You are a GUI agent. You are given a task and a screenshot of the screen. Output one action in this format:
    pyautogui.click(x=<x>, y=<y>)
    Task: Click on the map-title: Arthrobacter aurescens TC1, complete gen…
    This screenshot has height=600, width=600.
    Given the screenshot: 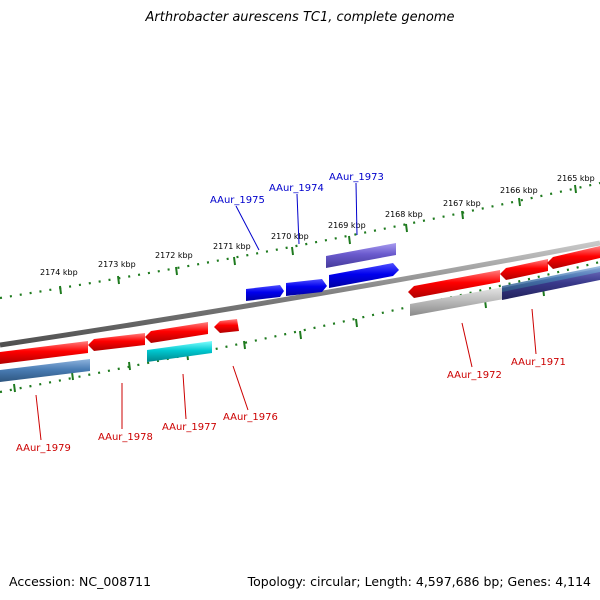 What is the action you would take?
    pyautogui.click(x=300, y=17)
    